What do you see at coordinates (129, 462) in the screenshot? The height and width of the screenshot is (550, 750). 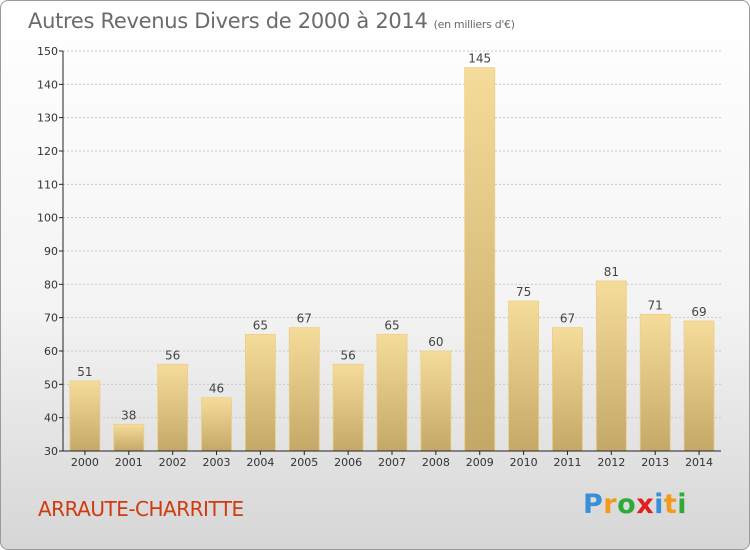 I see `x-tick-label: 2001` at bounding box center [129, 462].